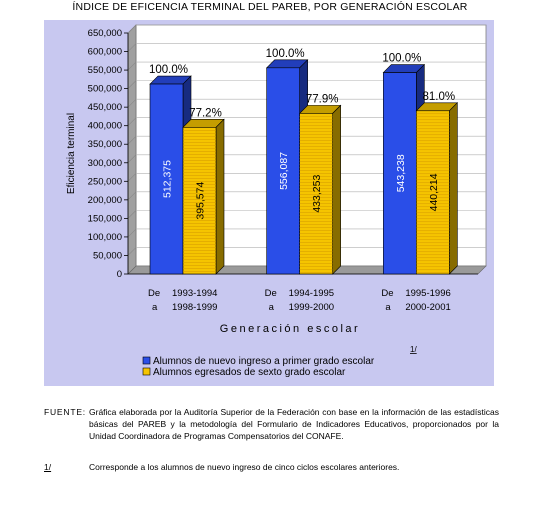  What do you see at coordinates (322, 99) in the screenshot?
I see `bar-pct-label: 77.9%` at bounding box center [322, 99].